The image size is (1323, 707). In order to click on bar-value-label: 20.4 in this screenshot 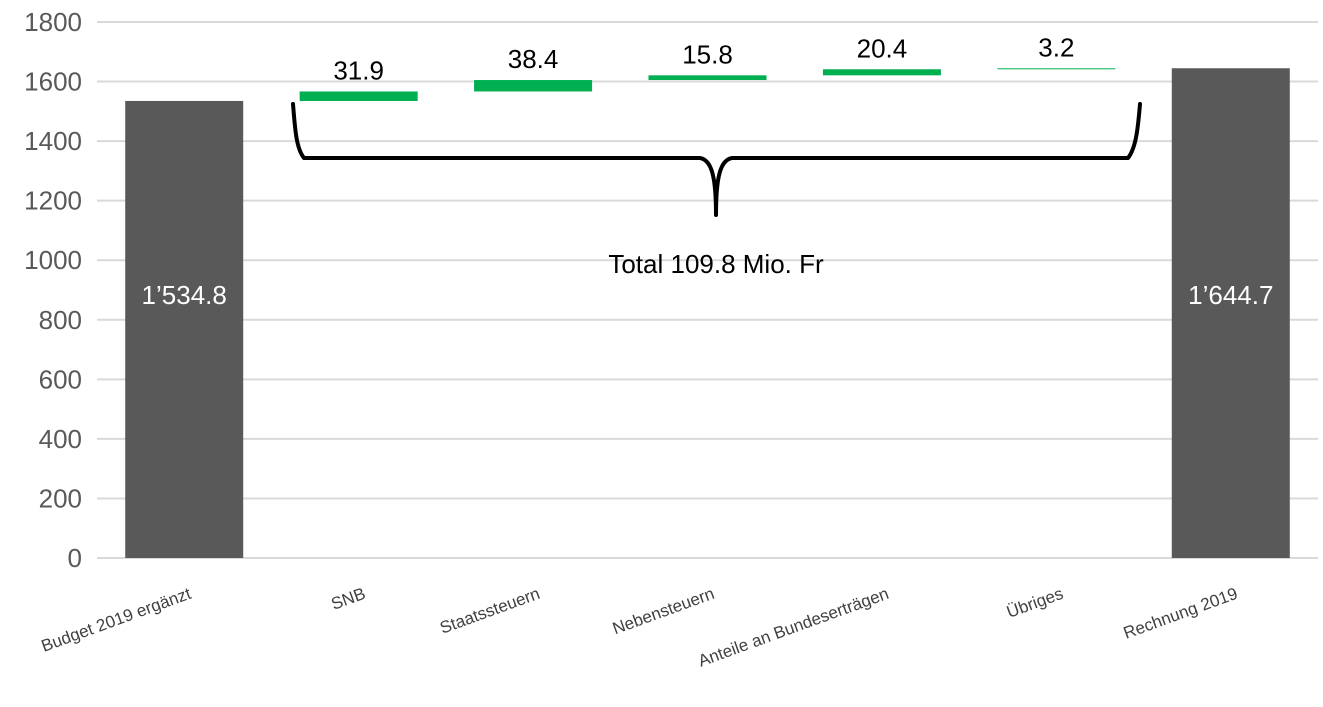, I will do `click(882, 48)`.